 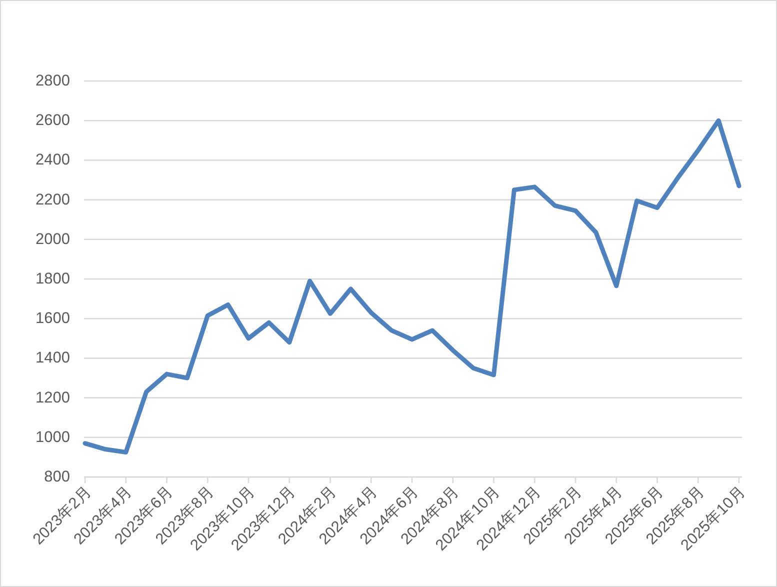 I want to click on y-tick-label: 2800, so click(x=53, y=81).